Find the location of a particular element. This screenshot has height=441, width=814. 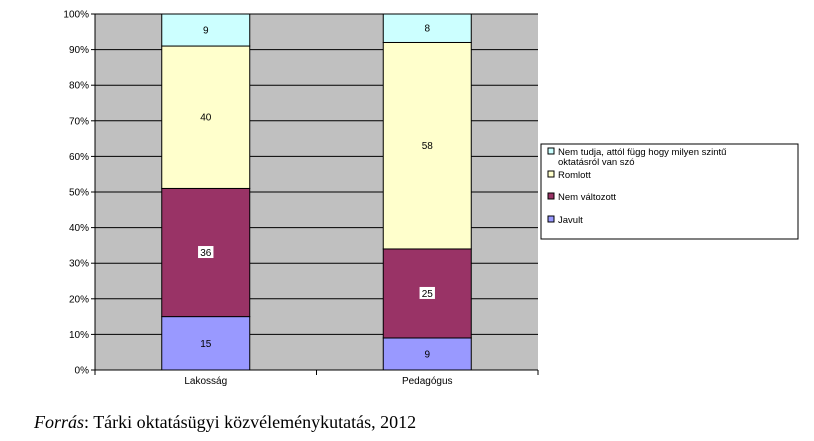

data-label: 36 is located at coordinates (206, 253).